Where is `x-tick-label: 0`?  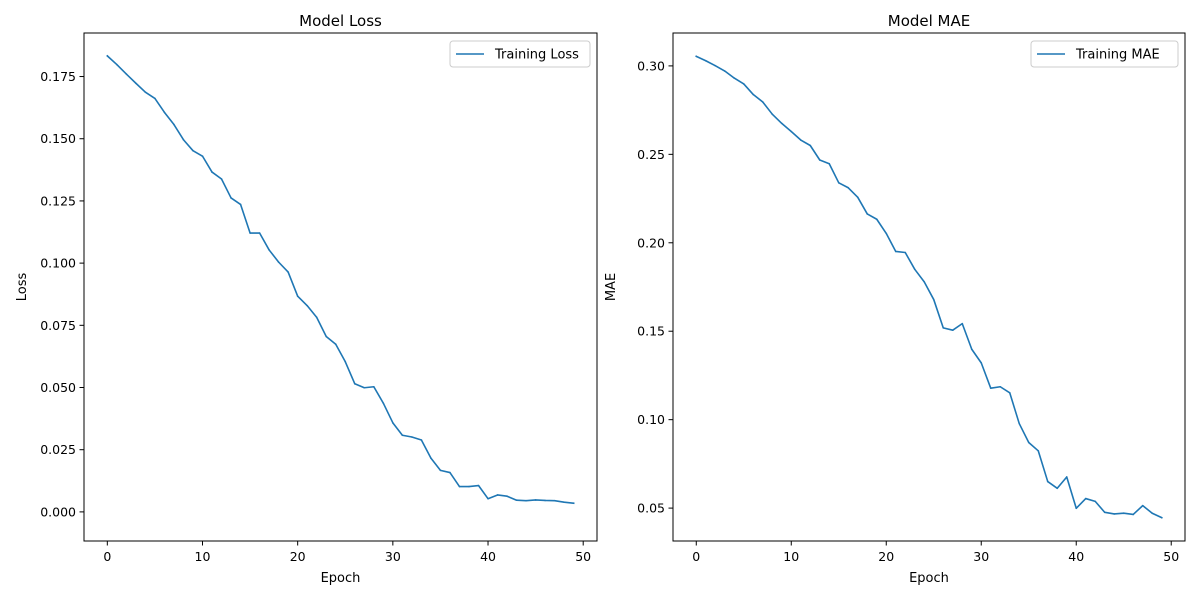
x-tick-label: 0 is located at coordinates (696, 556).